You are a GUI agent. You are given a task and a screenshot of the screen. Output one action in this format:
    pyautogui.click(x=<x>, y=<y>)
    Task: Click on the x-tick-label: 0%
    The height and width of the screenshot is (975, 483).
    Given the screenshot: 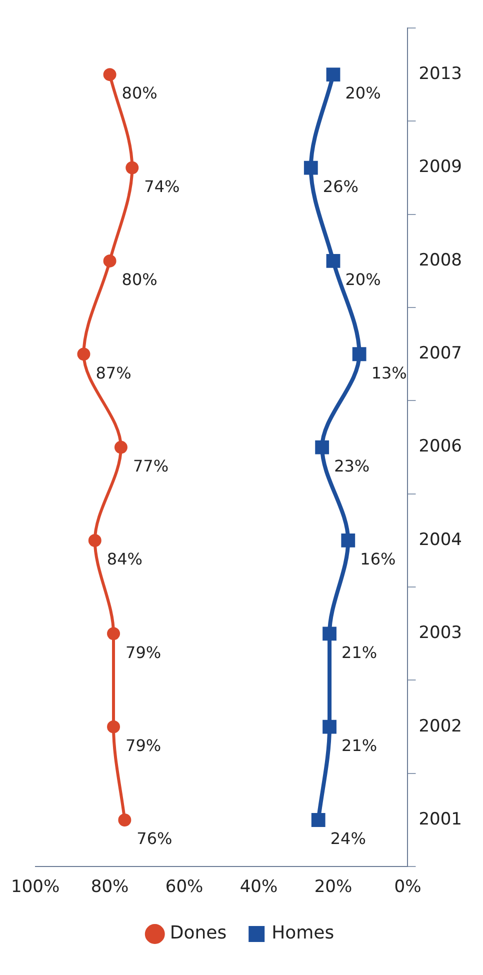 What is the action you would take?
    pyautogui.click(x=408, y=887)
    